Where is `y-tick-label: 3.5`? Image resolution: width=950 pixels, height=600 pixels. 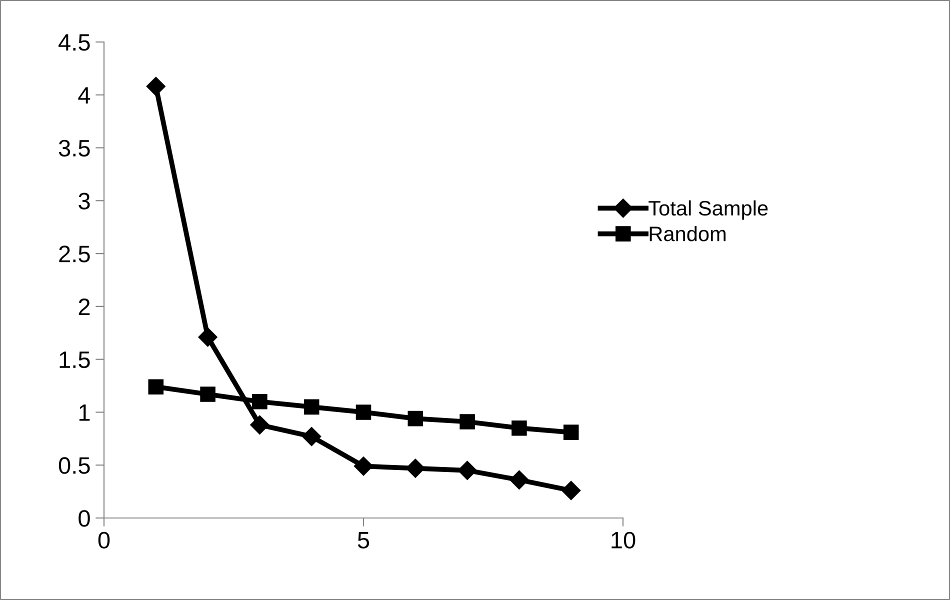 y-tick-label: 3.5 is located at coordinates (74, 148).